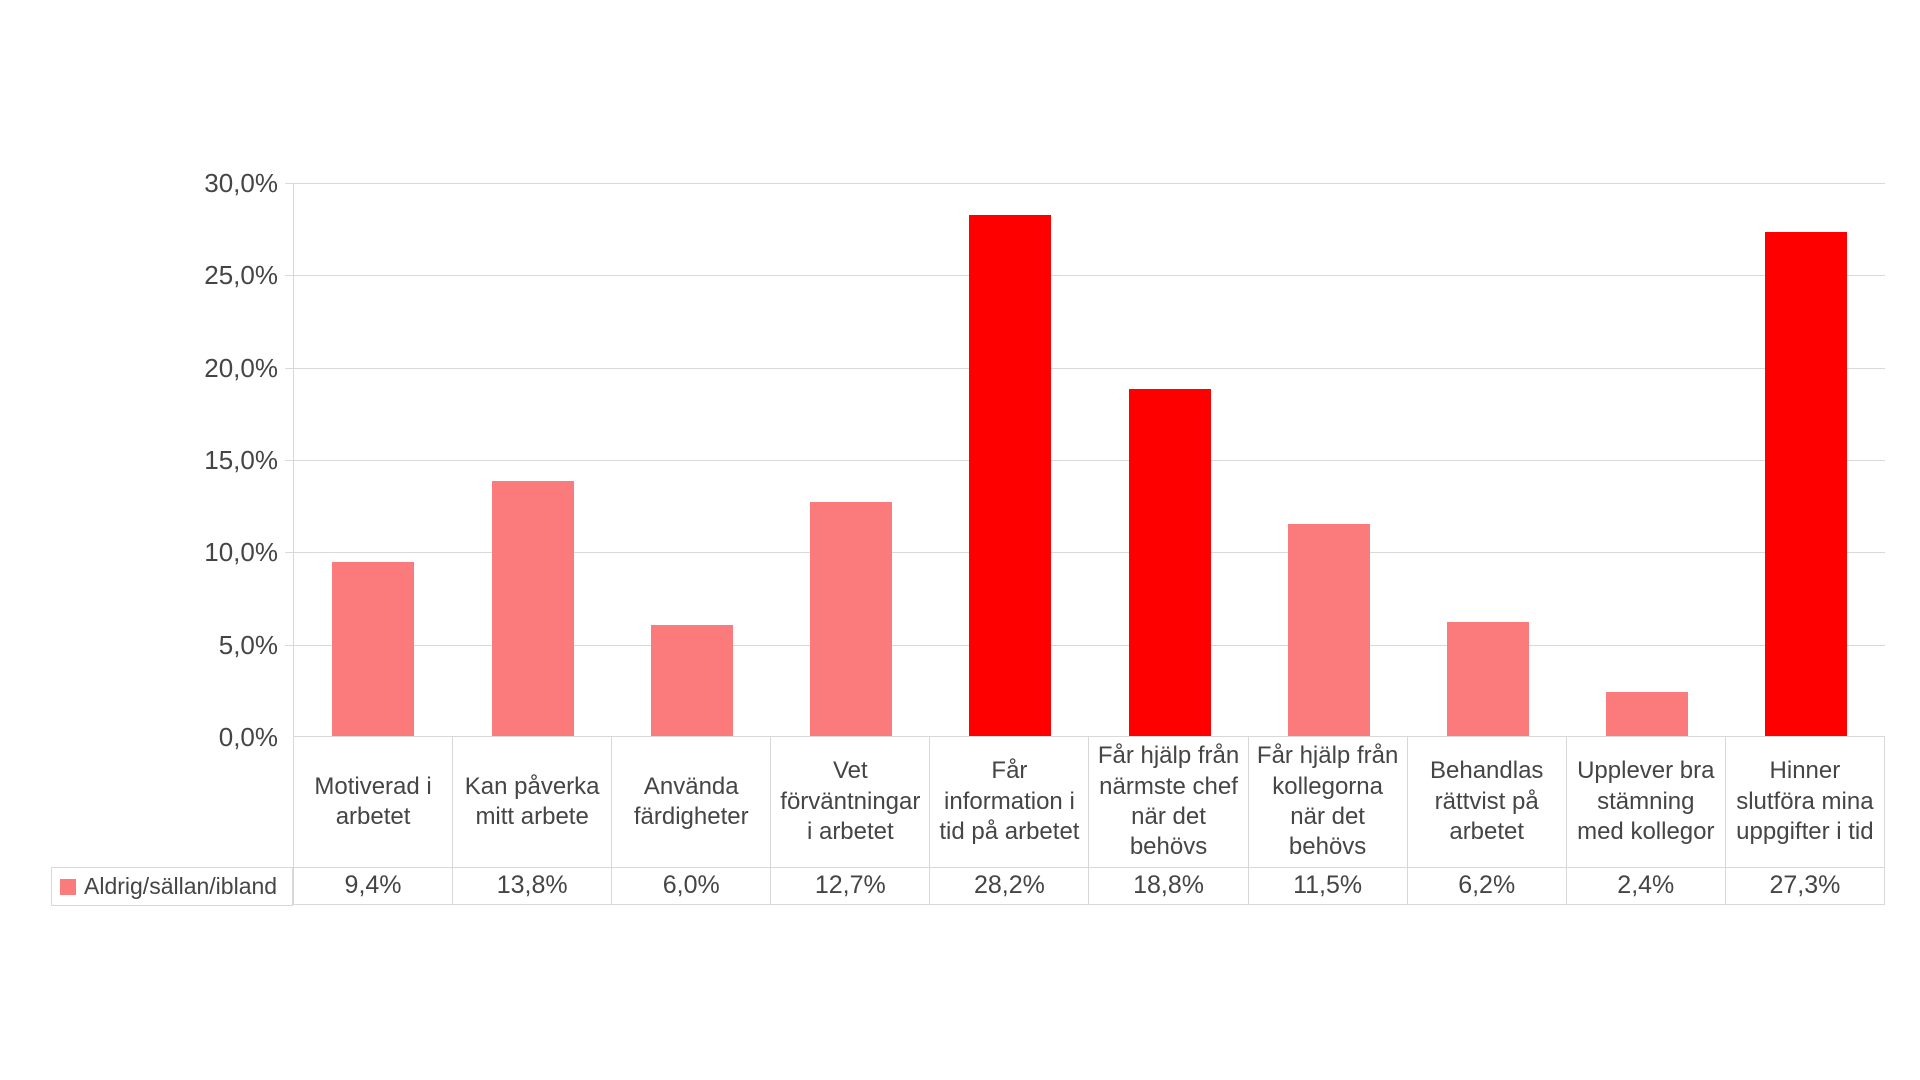 The image size is (1920, 1080). Describe the element at coordinates (1487, 886) in the screenshot. I see `value-cell: 6,2%` at that location.